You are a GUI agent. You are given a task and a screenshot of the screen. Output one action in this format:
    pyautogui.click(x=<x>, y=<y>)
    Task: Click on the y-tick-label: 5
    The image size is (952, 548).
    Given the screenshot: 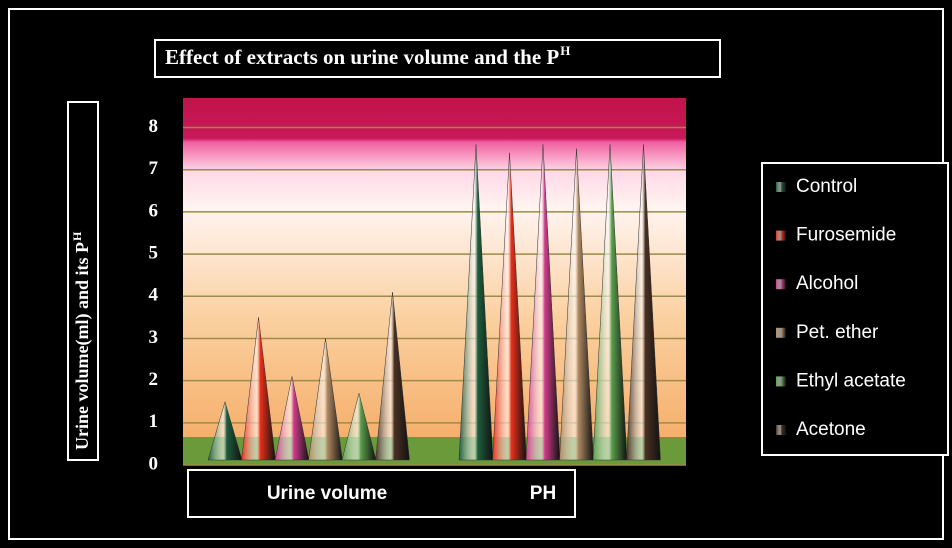 What is the action you would take?
    pyautogui.click(x=154, y=252)
    